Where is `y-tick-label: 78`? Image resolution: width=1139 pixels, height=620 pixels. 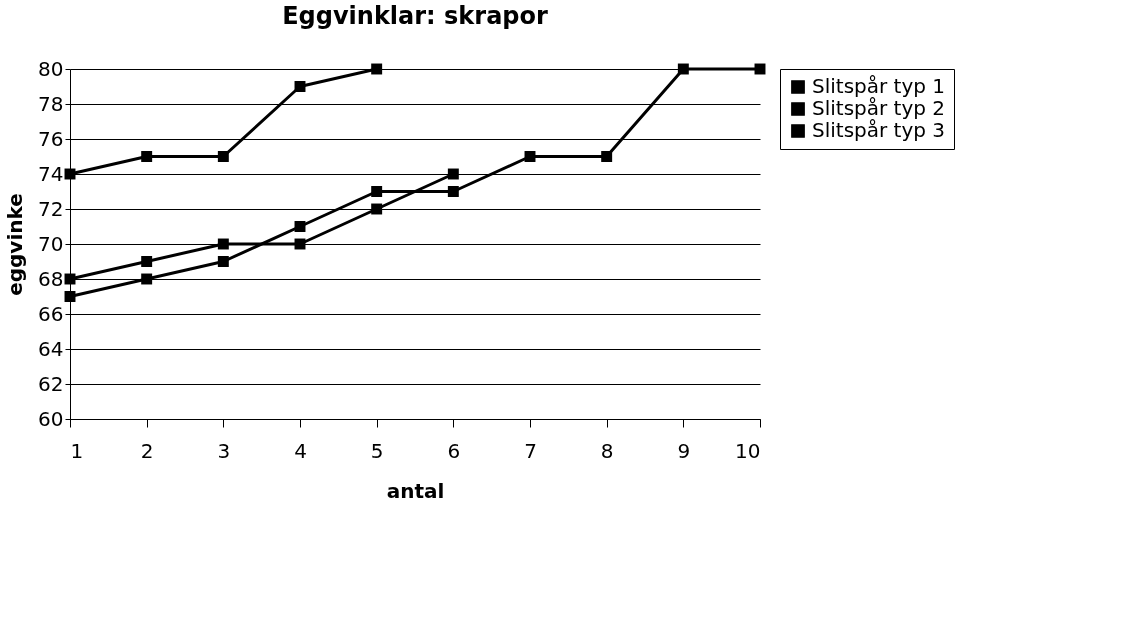 y-tick-label: 78 is located at coordinates (51, 103).